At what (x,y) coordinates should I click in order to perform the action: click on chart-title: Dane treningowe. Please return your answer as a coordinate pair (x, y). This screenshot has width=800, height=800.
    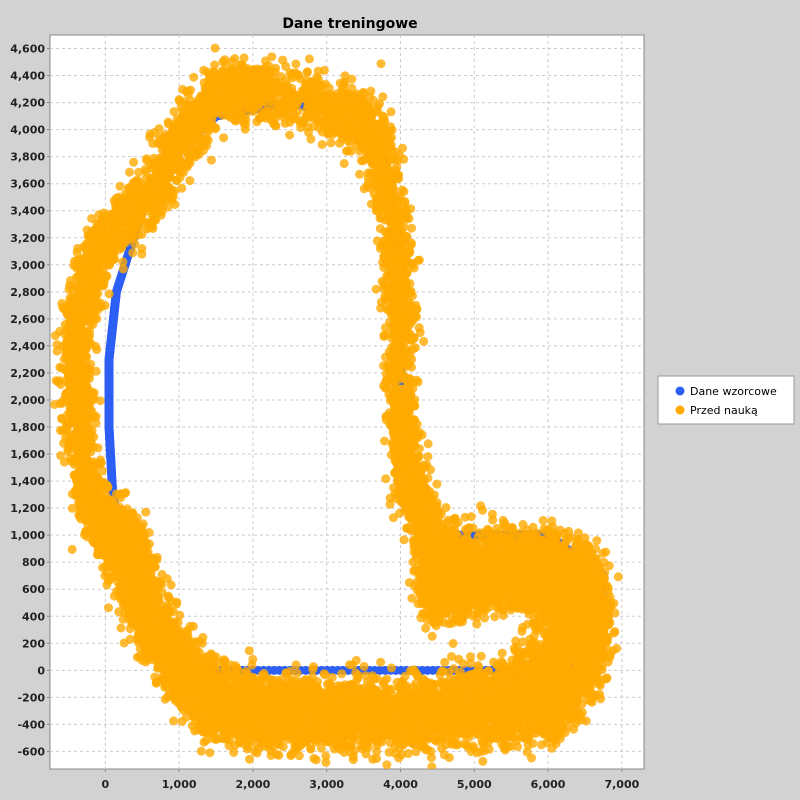
    Looking at the image, I should click on (349, 24).